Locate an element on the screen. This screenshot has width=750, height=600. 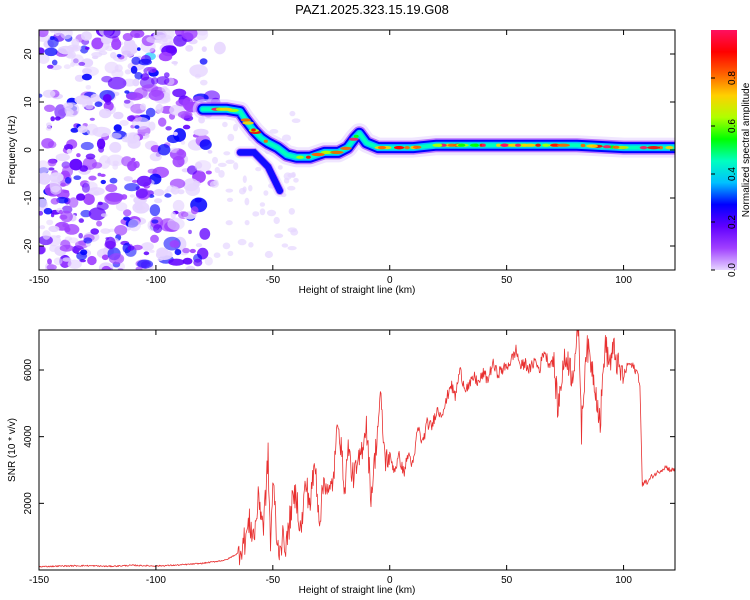
colorbar-gradient is located at coordinates (724, 150).